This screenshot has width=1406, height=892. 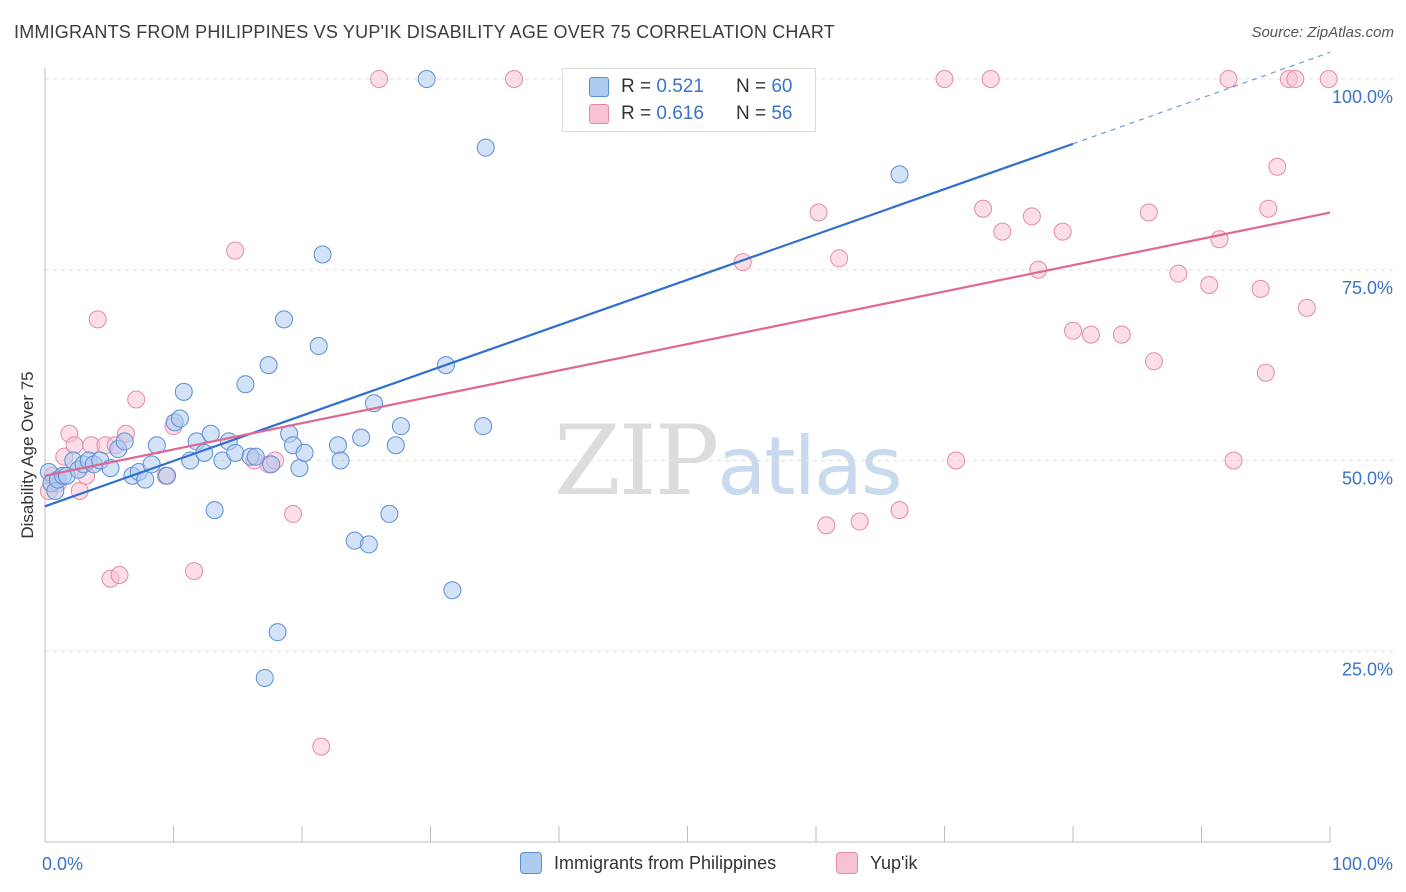 I want to click on philippines-legend-label: Immigrants from Philippines, so click(x=665, y=862).